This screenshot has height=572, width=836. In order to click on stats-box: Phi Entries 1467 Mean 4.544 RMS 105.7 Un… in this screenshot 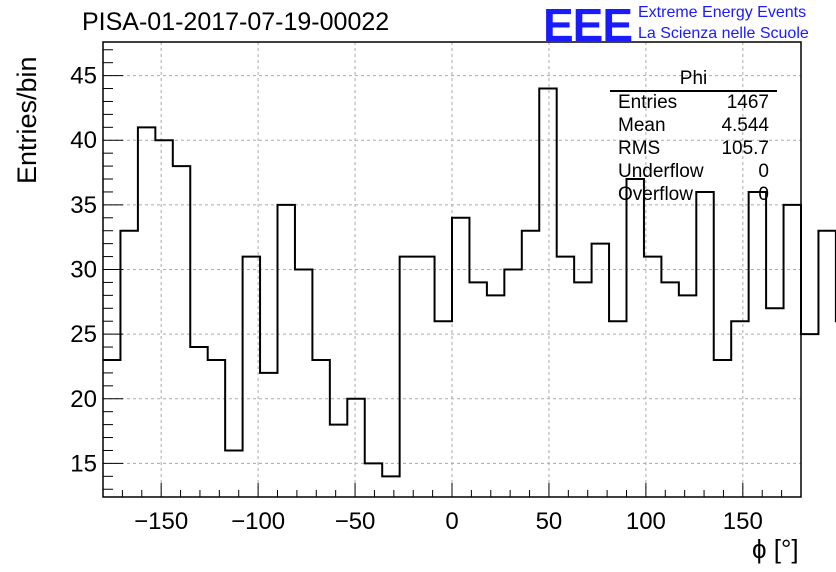, I will do `click(693, 137)`.